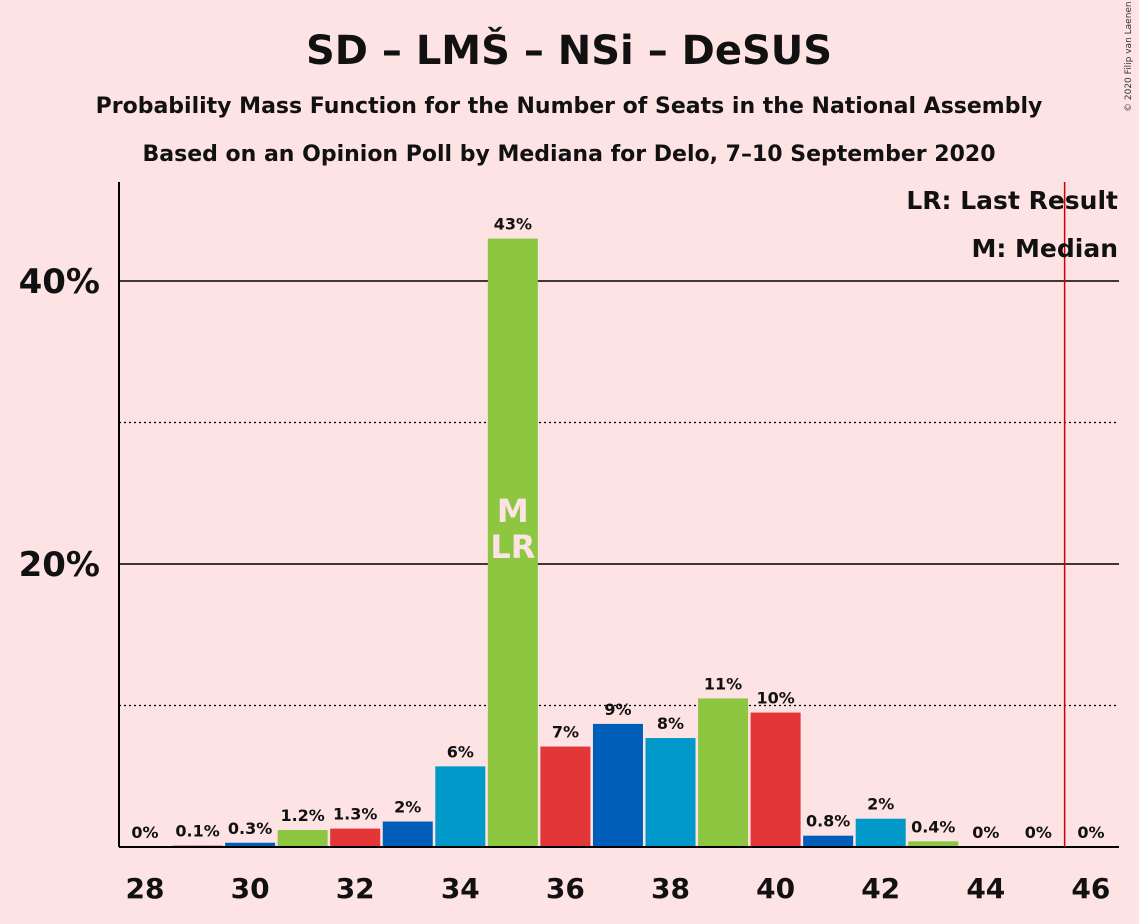  What do you see at coordinates (775, 698) in the screenshot?
I see `data-label: 10%` at bounding box center [775, 698].